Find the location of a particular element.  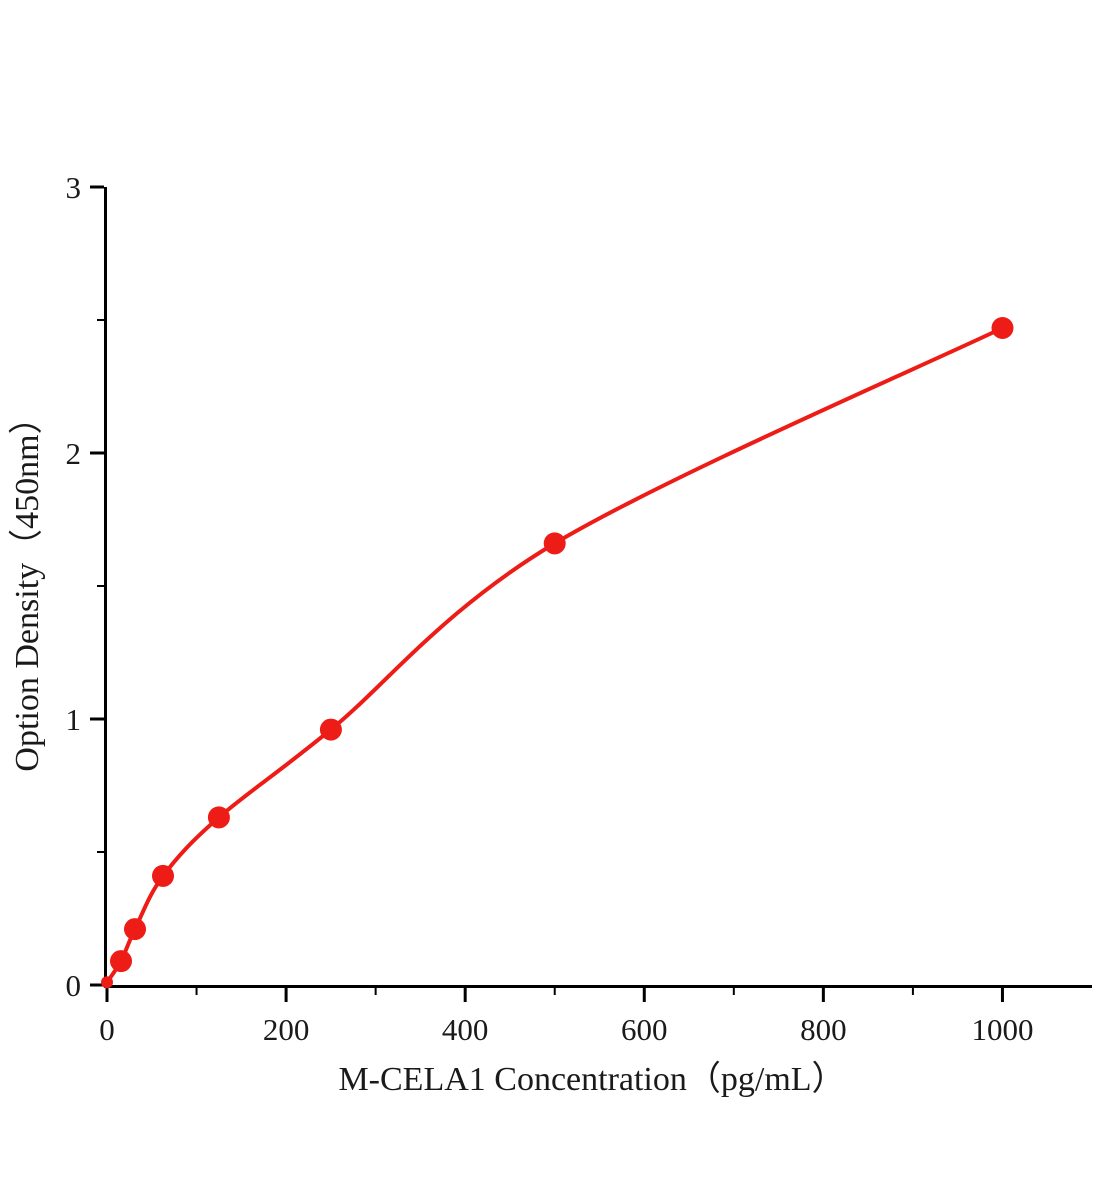

x-tick-label: 0 is located at coordinates (107, 1029).